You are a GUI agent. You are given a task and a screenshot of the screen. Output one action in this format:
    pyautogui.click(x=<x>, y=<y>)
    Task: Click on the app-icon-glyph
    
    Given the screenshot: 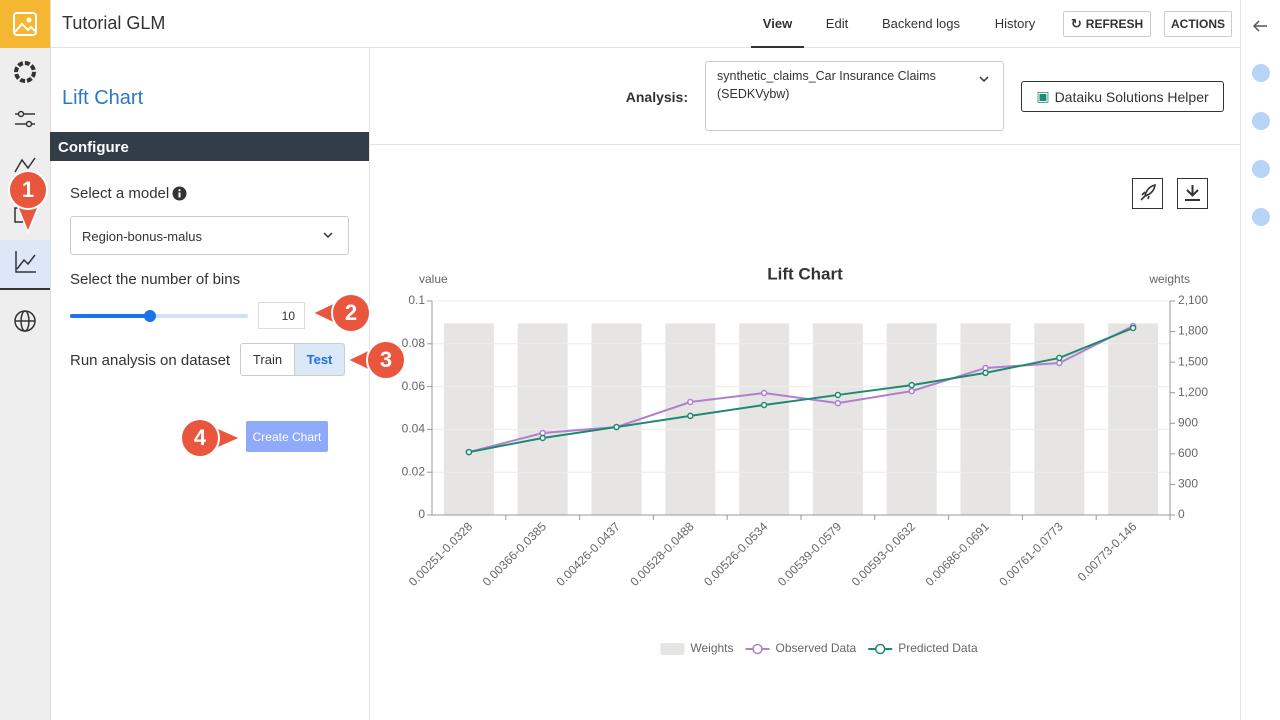 What is the action you would take?
    pyautogui.click(x=25, y=24)
    